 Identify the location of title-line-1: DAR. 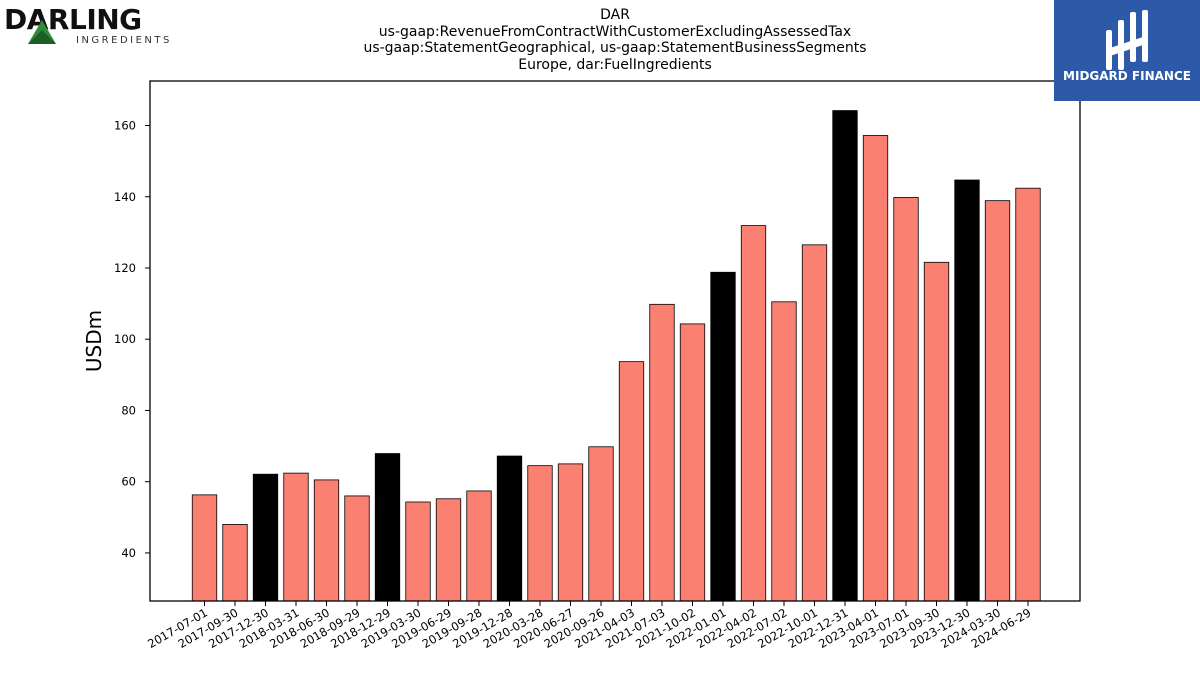
(615, 15).